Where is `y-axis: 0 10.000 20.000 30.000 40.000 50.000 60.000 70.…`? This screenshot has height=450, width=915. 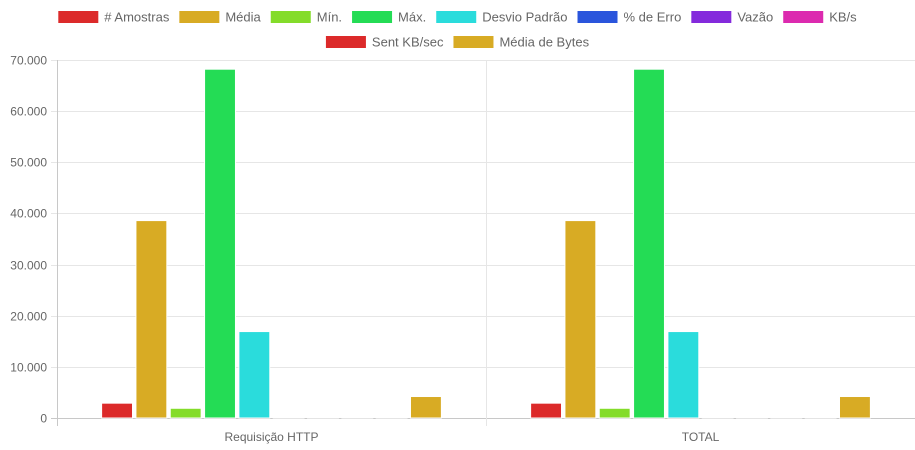 y-axis: 0 10.000 20.000 30.000 40.000 50.000 60.000 70.… is located at coordinates (28, 240).